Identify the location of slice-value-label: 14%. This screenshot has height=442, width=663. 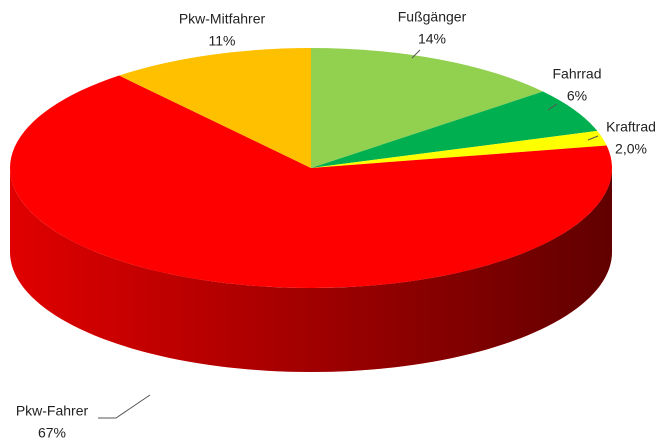
(432, 39).